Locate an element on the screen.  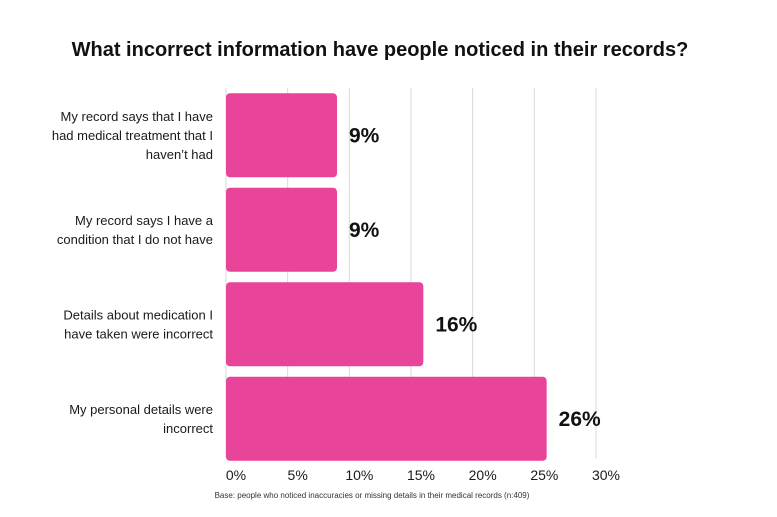
x-tick-label: 25% is located at coordinates (544, 475).